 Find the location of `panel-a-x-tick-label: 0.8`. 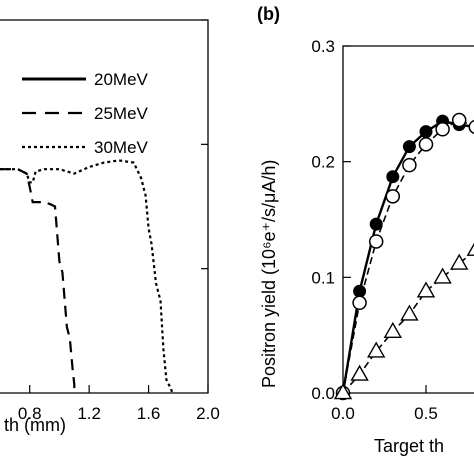

panel-a-x-tick-label: 0.8 is located at coordinates (30, 413).